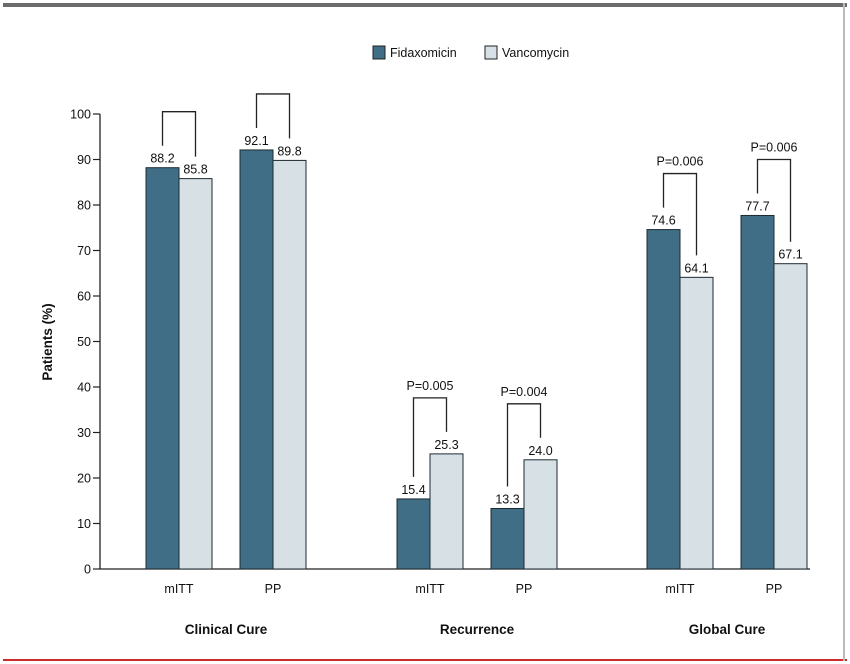 This screenshot has height=664, width=850. I want to click on legend-swatch-fidaxomicin, so click(379, 52).